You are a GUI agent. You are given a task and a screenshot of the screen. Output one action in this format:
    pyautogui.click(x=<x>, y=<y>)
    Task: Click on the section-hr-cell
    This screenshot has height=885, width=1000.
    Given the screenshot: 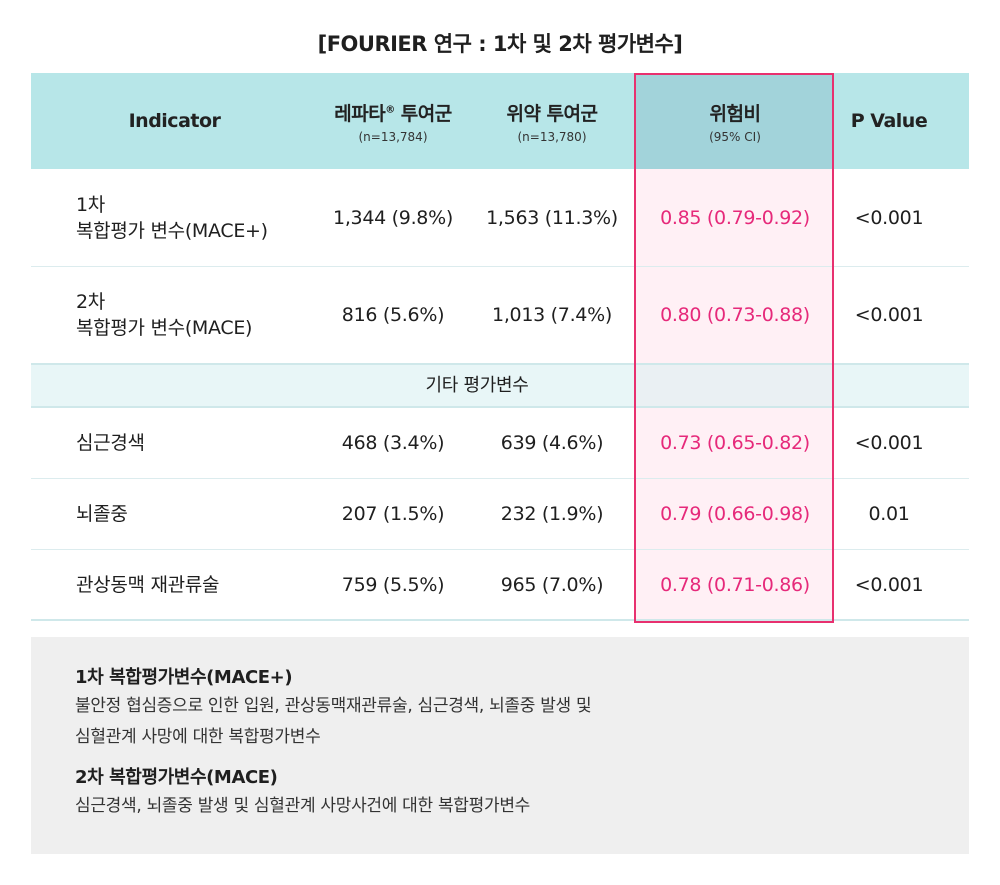 What is the action you would take?
    pyautogui.click(x=735, y=385)
    